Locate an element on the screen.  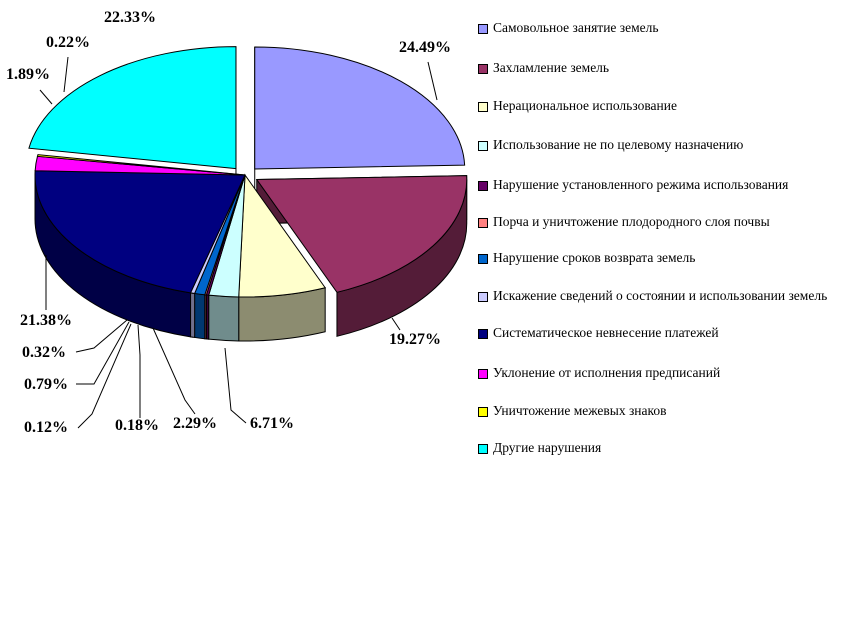
data-label: 19.27% is located at coordinates (415, 339).